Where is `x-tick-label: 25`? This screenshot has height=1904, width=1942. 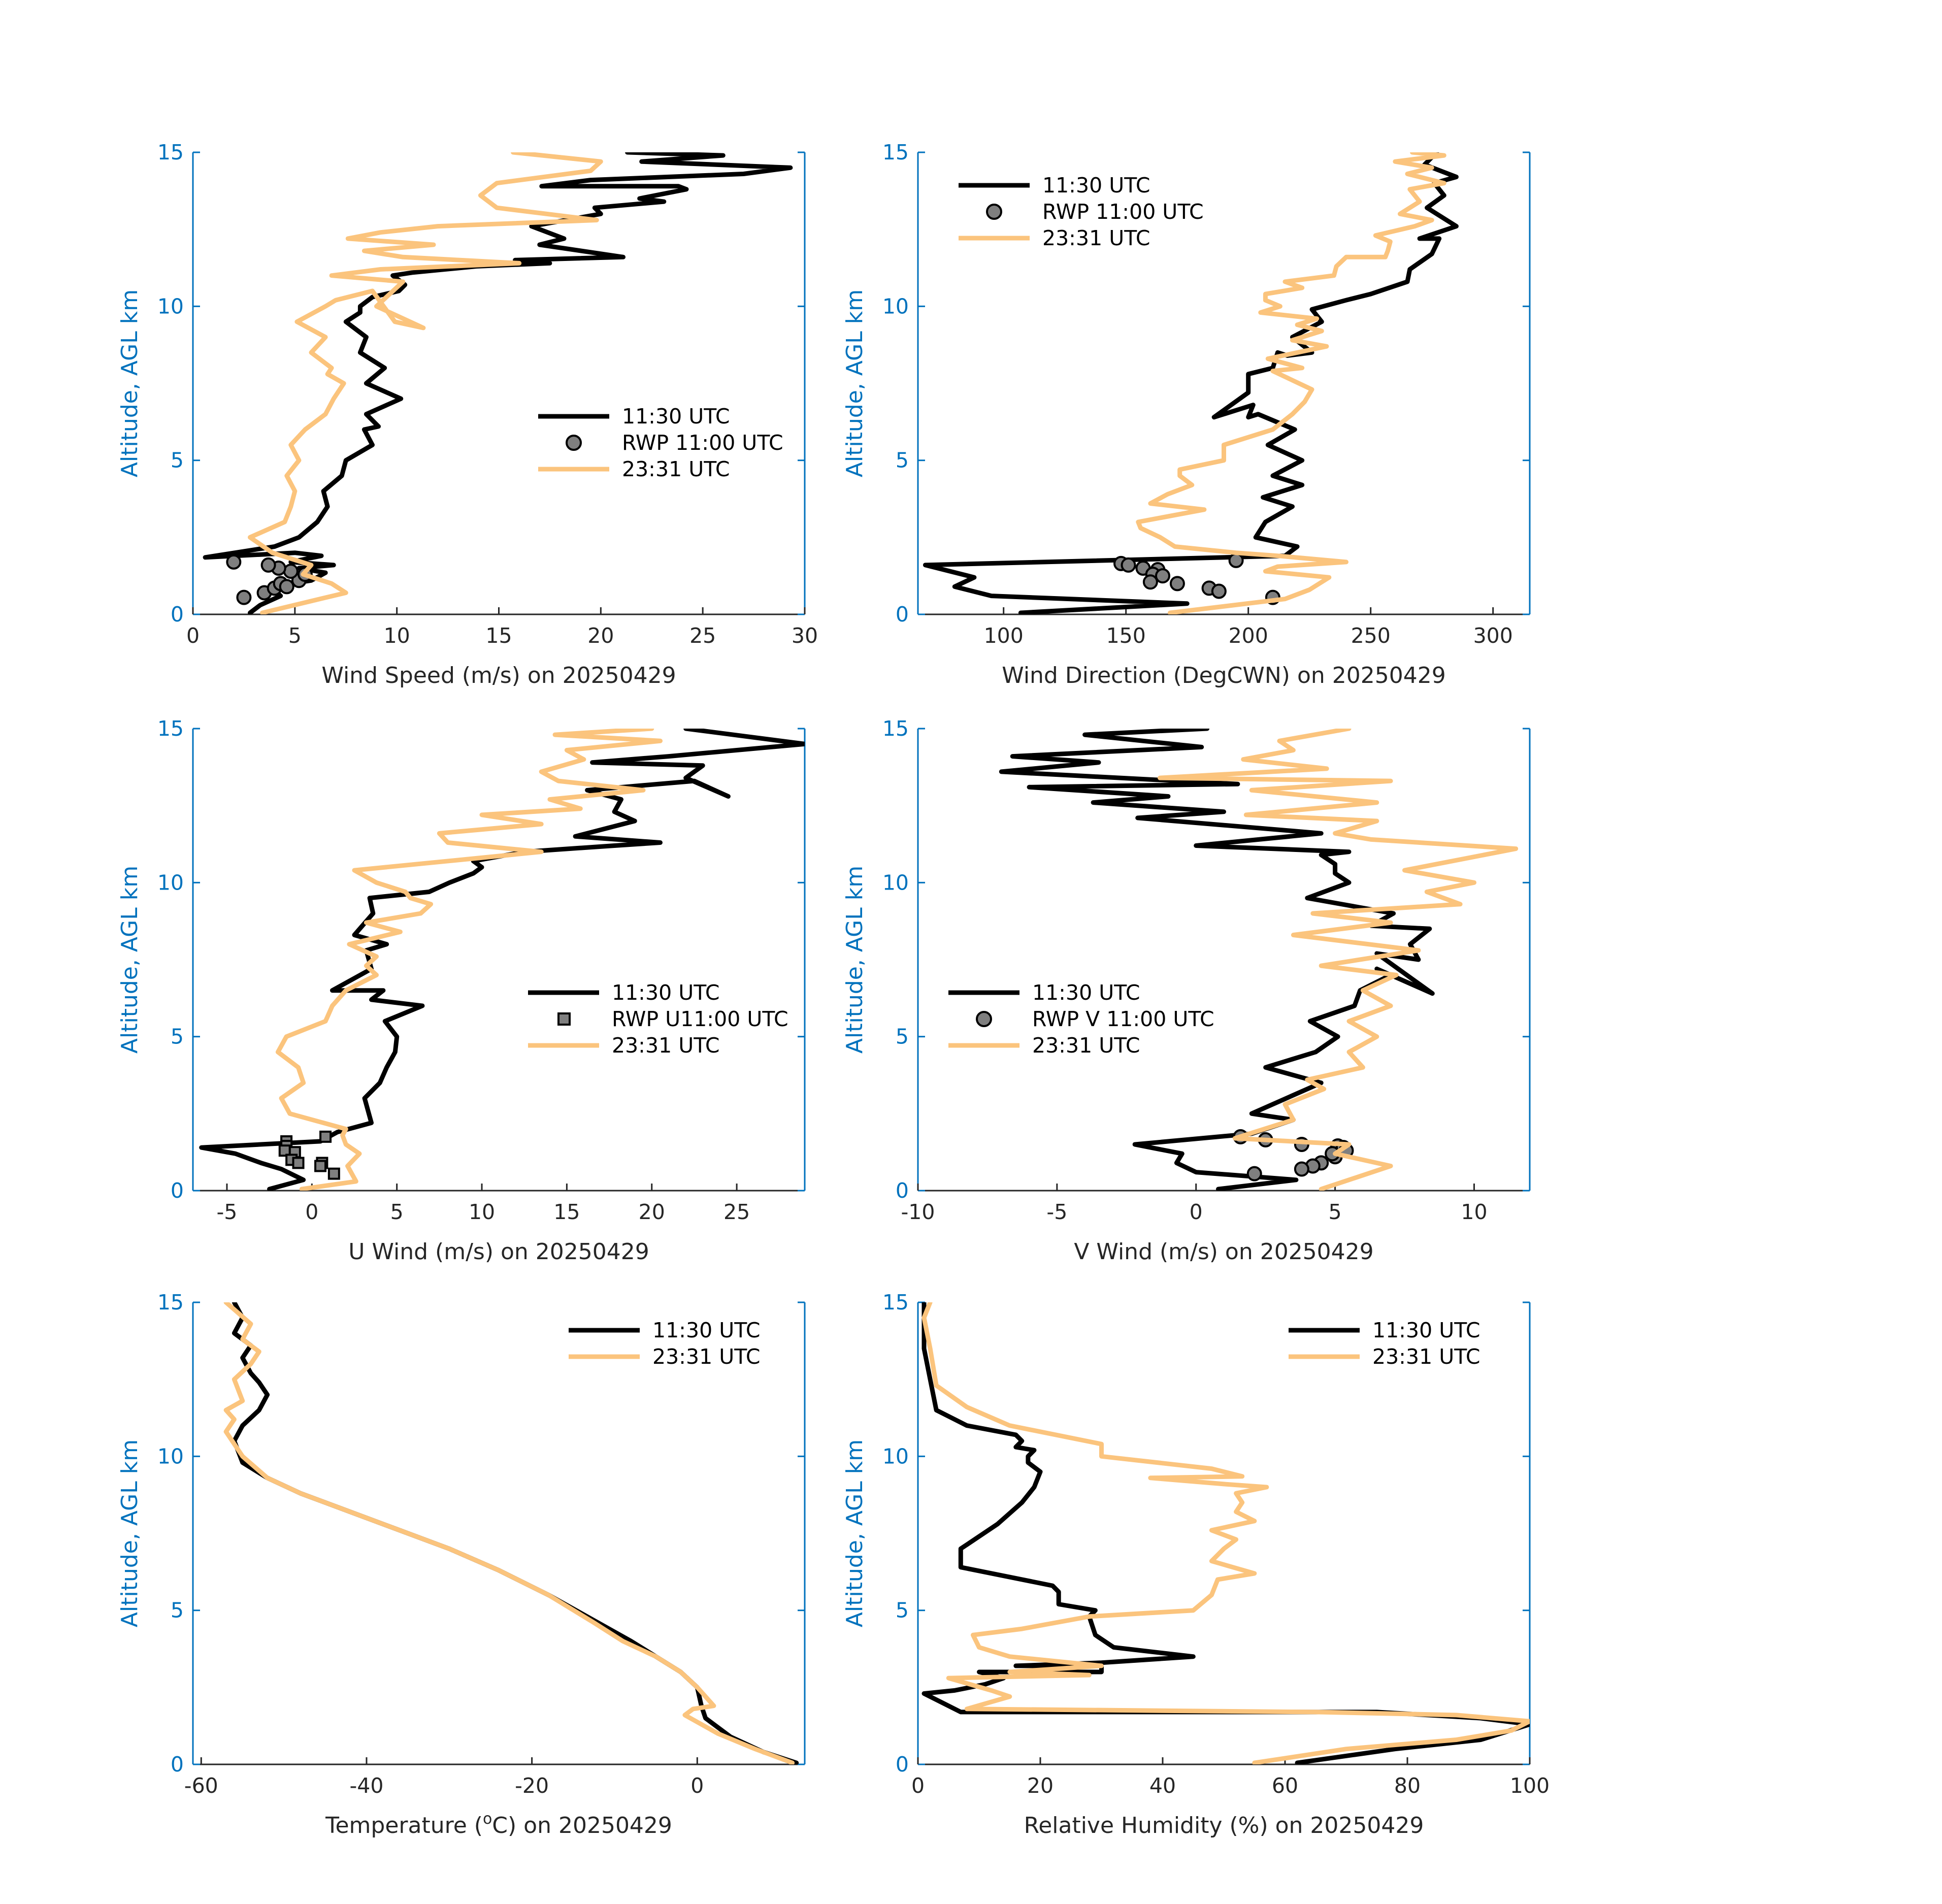
x-tick-label: 25 is located at coordinates (736, 1212).